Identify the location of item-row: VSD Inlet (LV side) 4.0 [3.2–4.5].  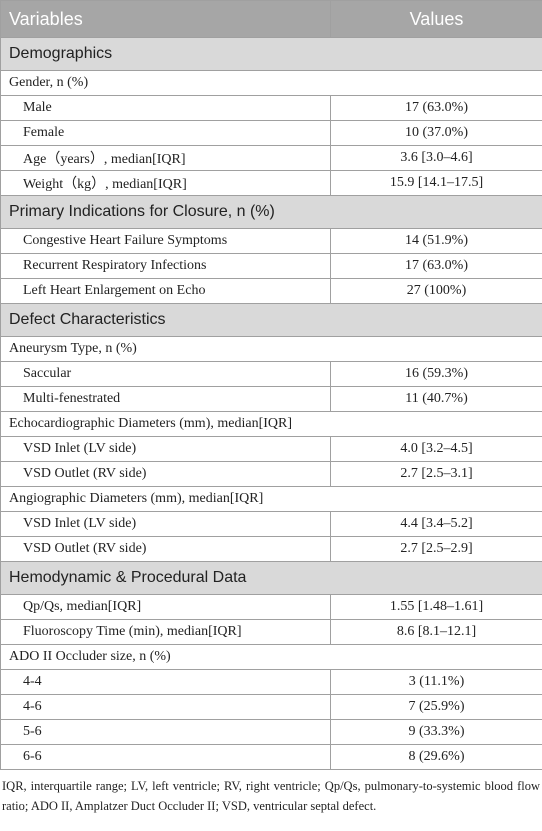
(271, 449).